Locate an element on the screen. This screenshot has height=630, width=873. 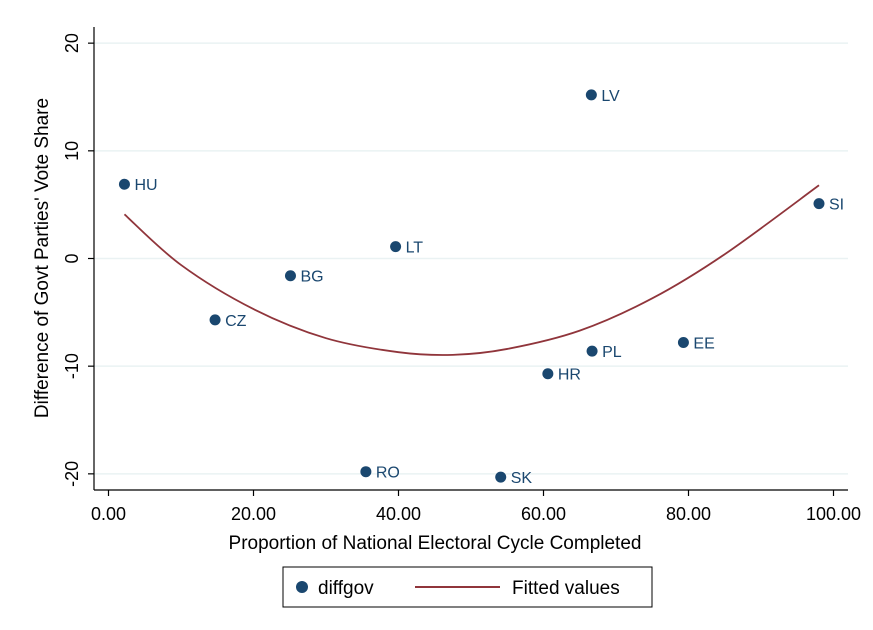
point-cz is located at coordinates (215, 320).